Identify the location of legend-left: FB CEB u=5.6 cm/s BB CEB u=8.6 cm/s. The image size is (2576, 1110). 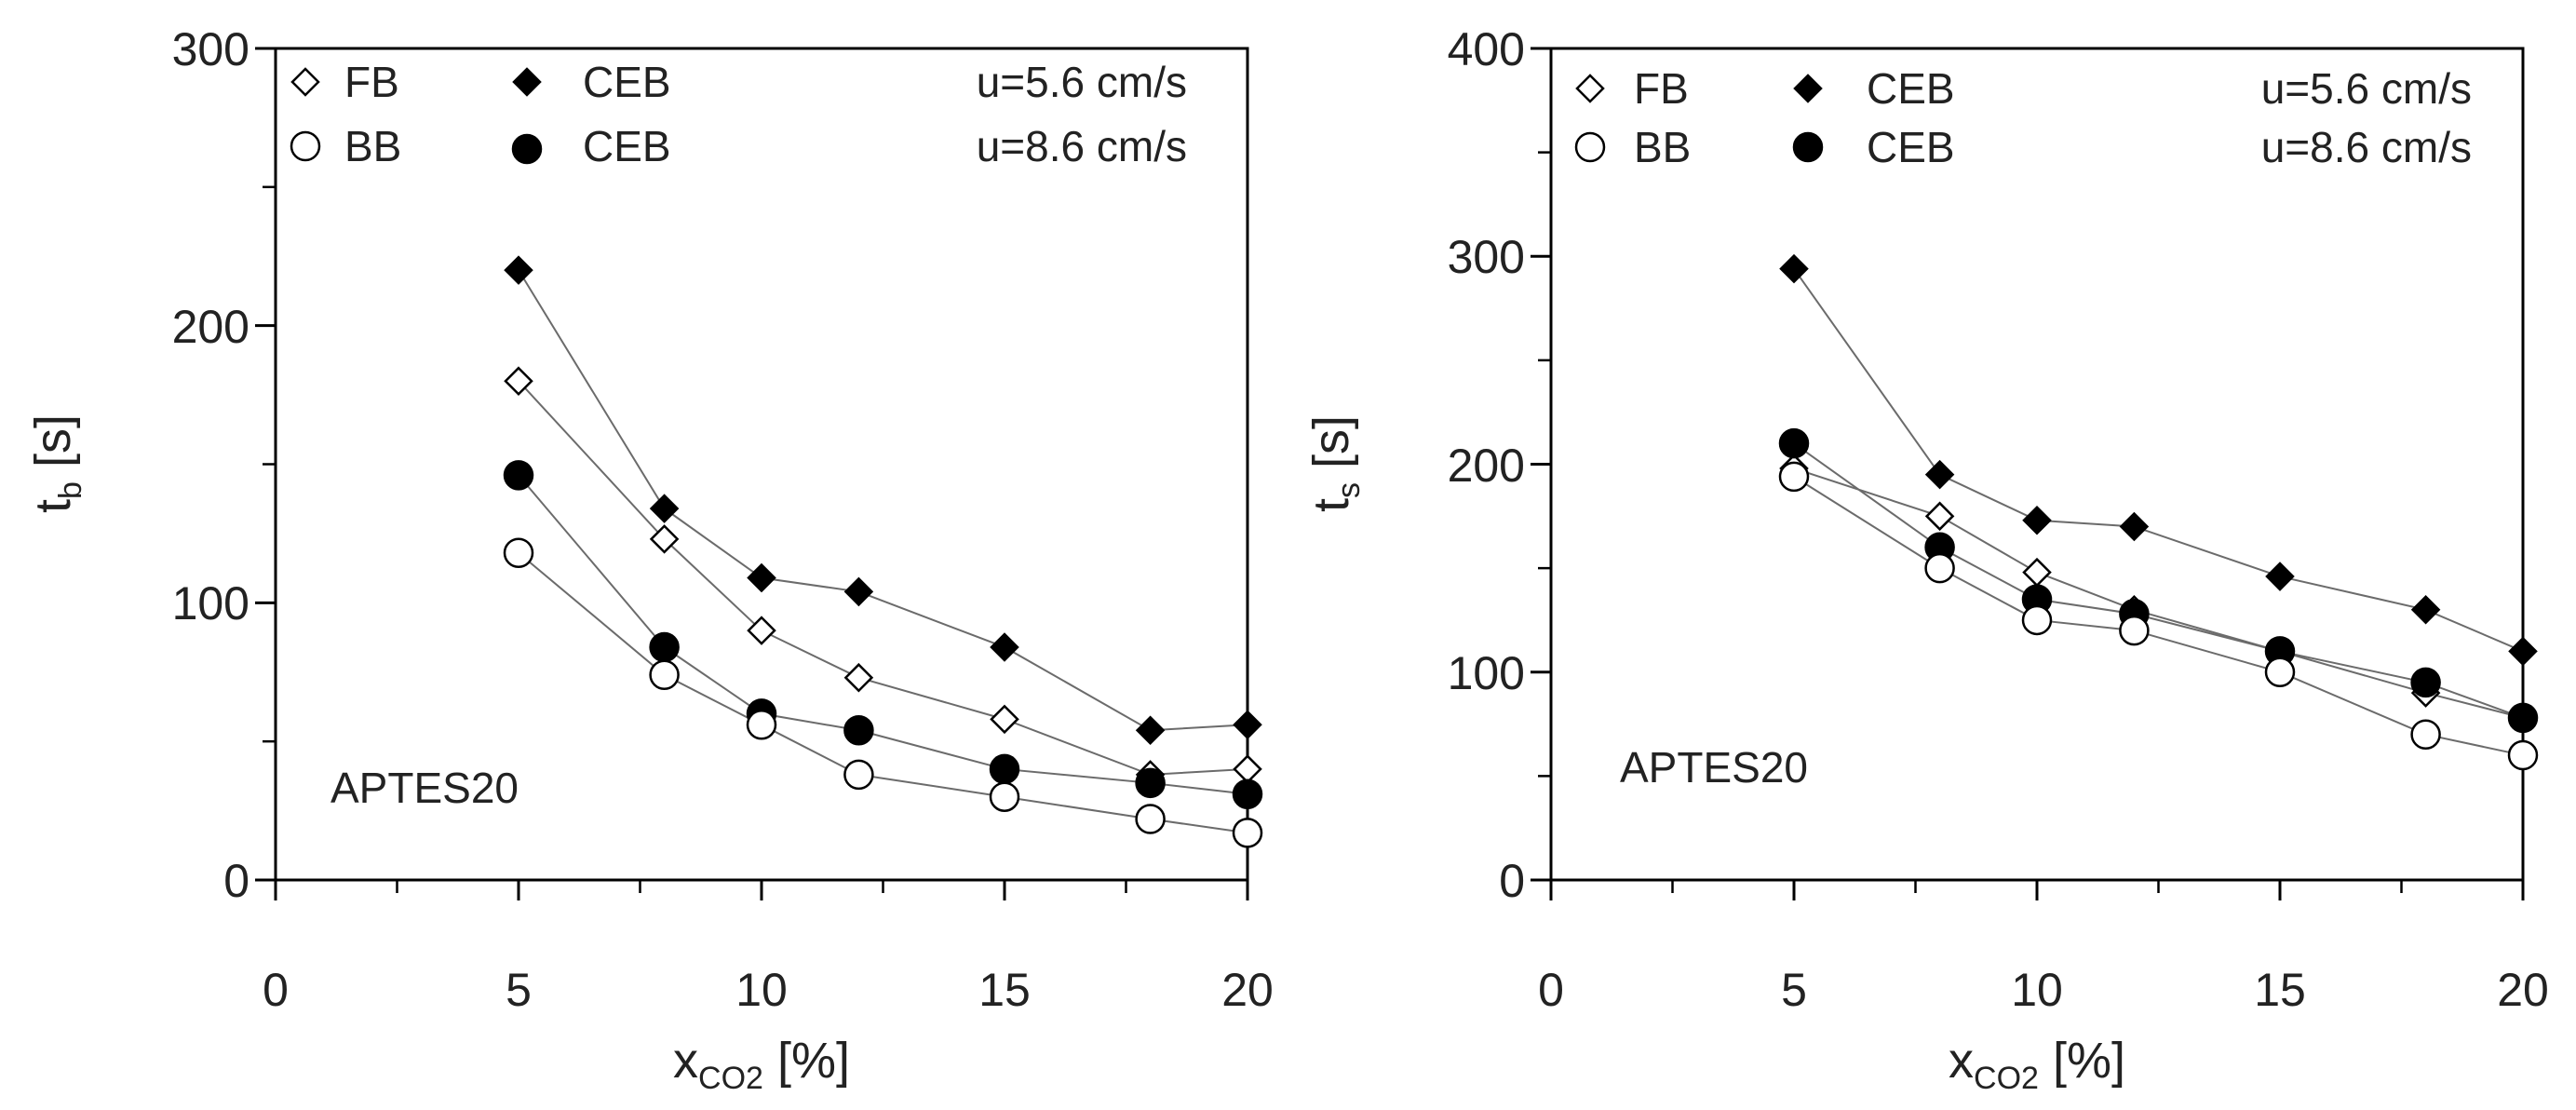
(738, 114).